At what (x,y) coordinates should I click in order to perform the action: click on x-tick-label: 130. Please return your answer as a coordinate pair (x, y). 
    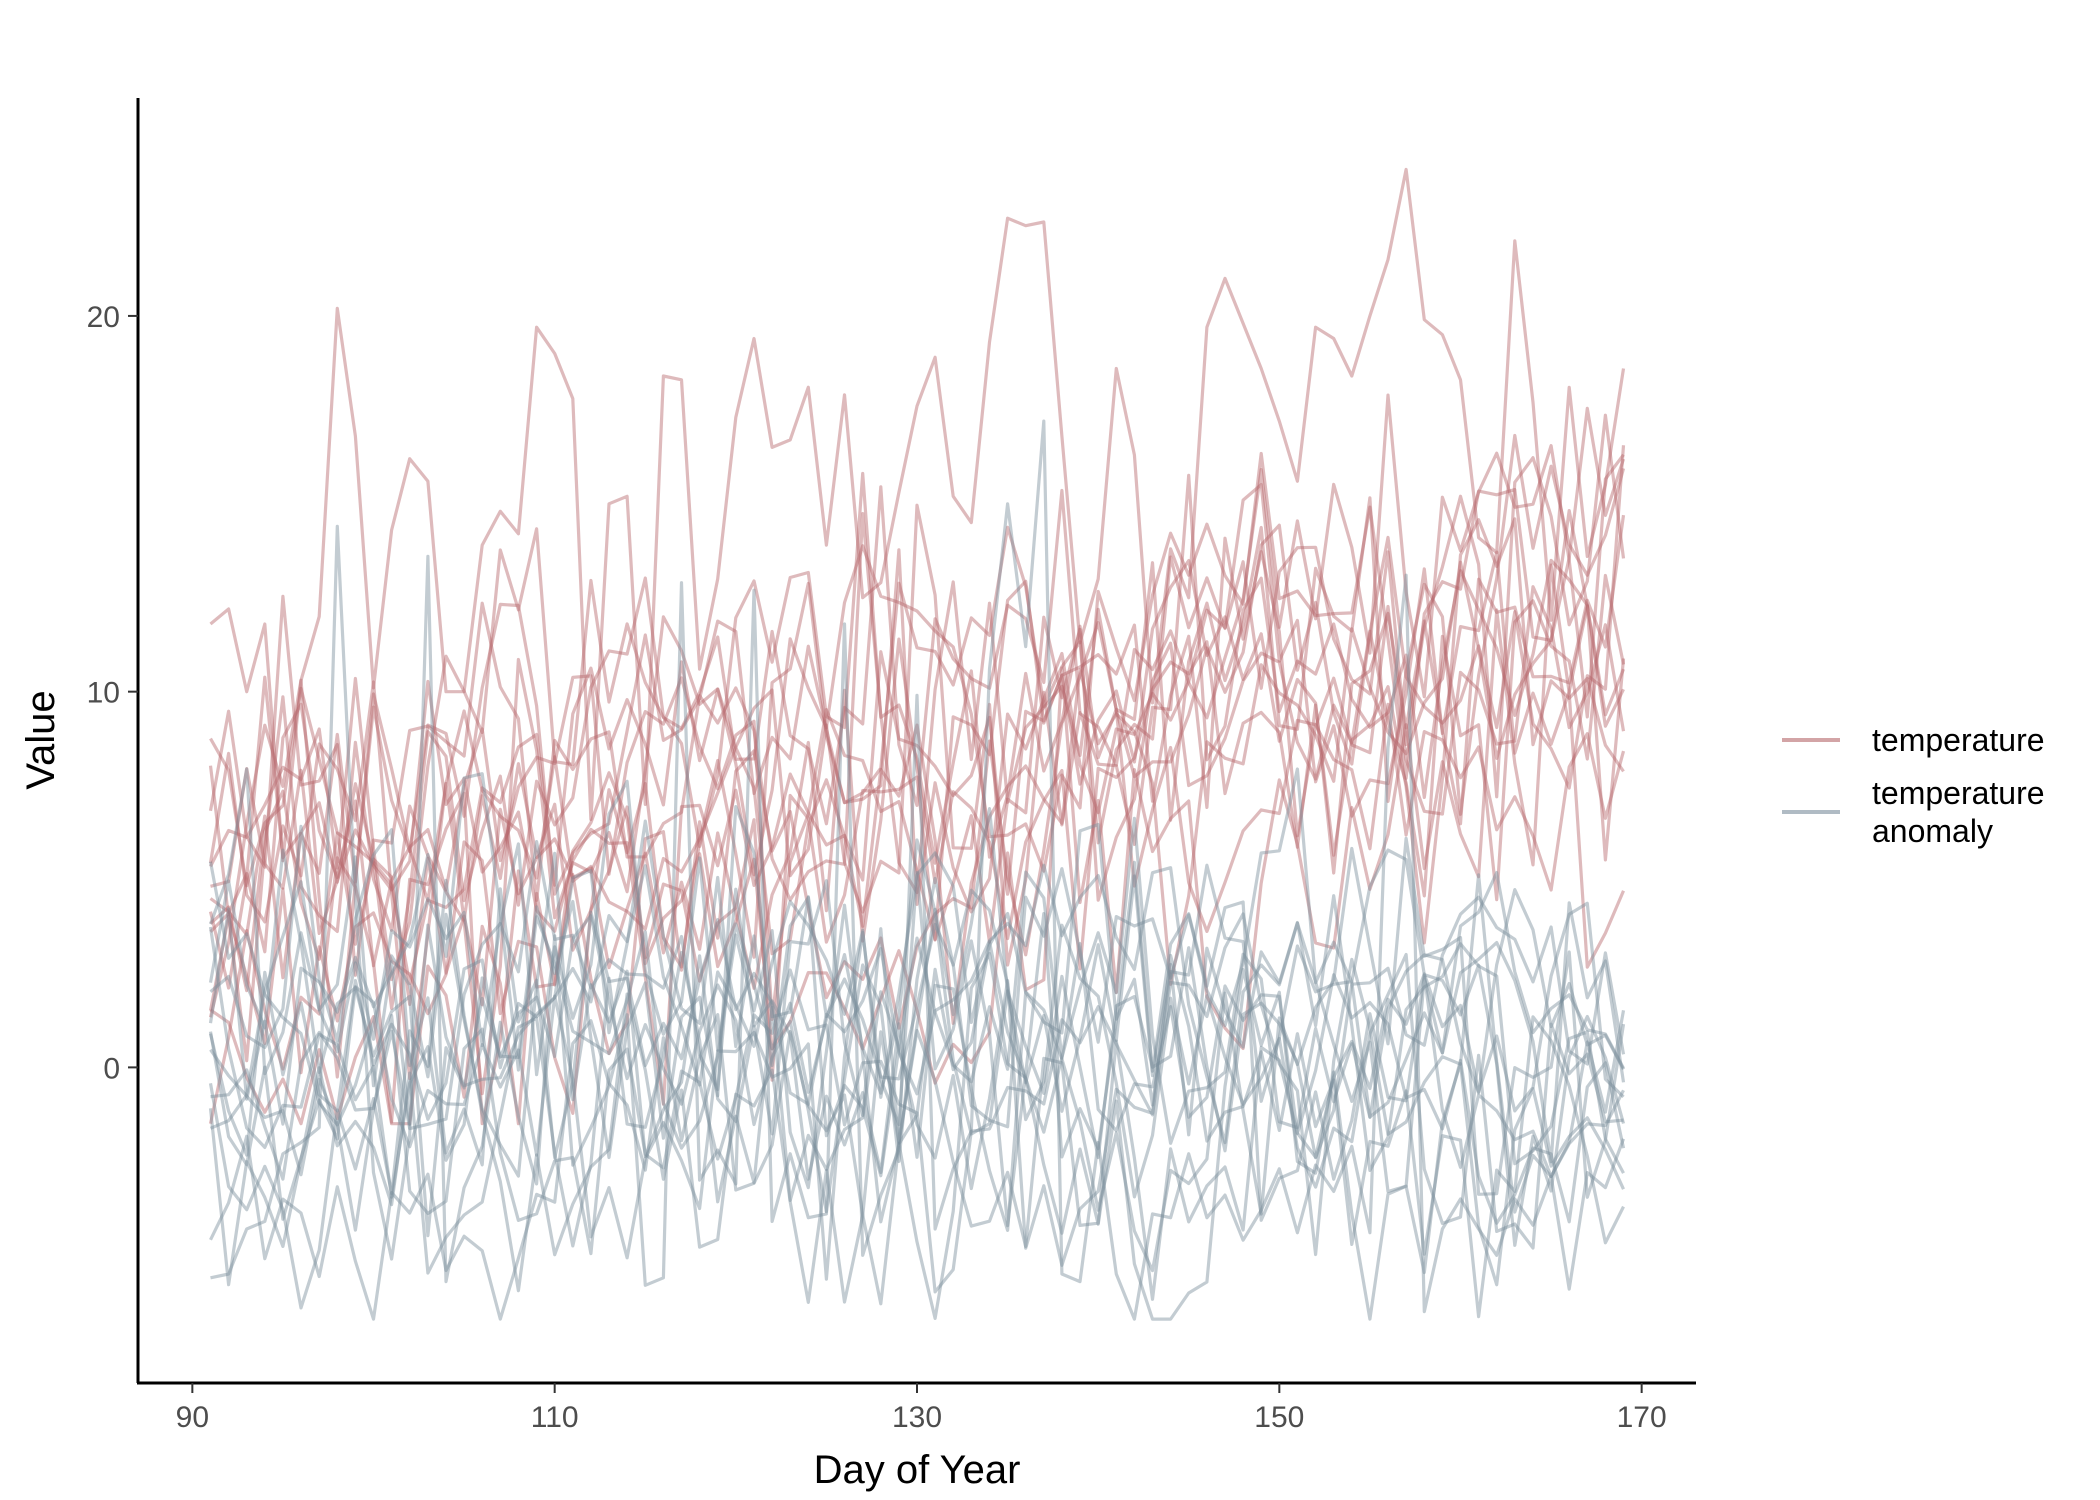
    Looking at the image, I should click on (917, 1417).